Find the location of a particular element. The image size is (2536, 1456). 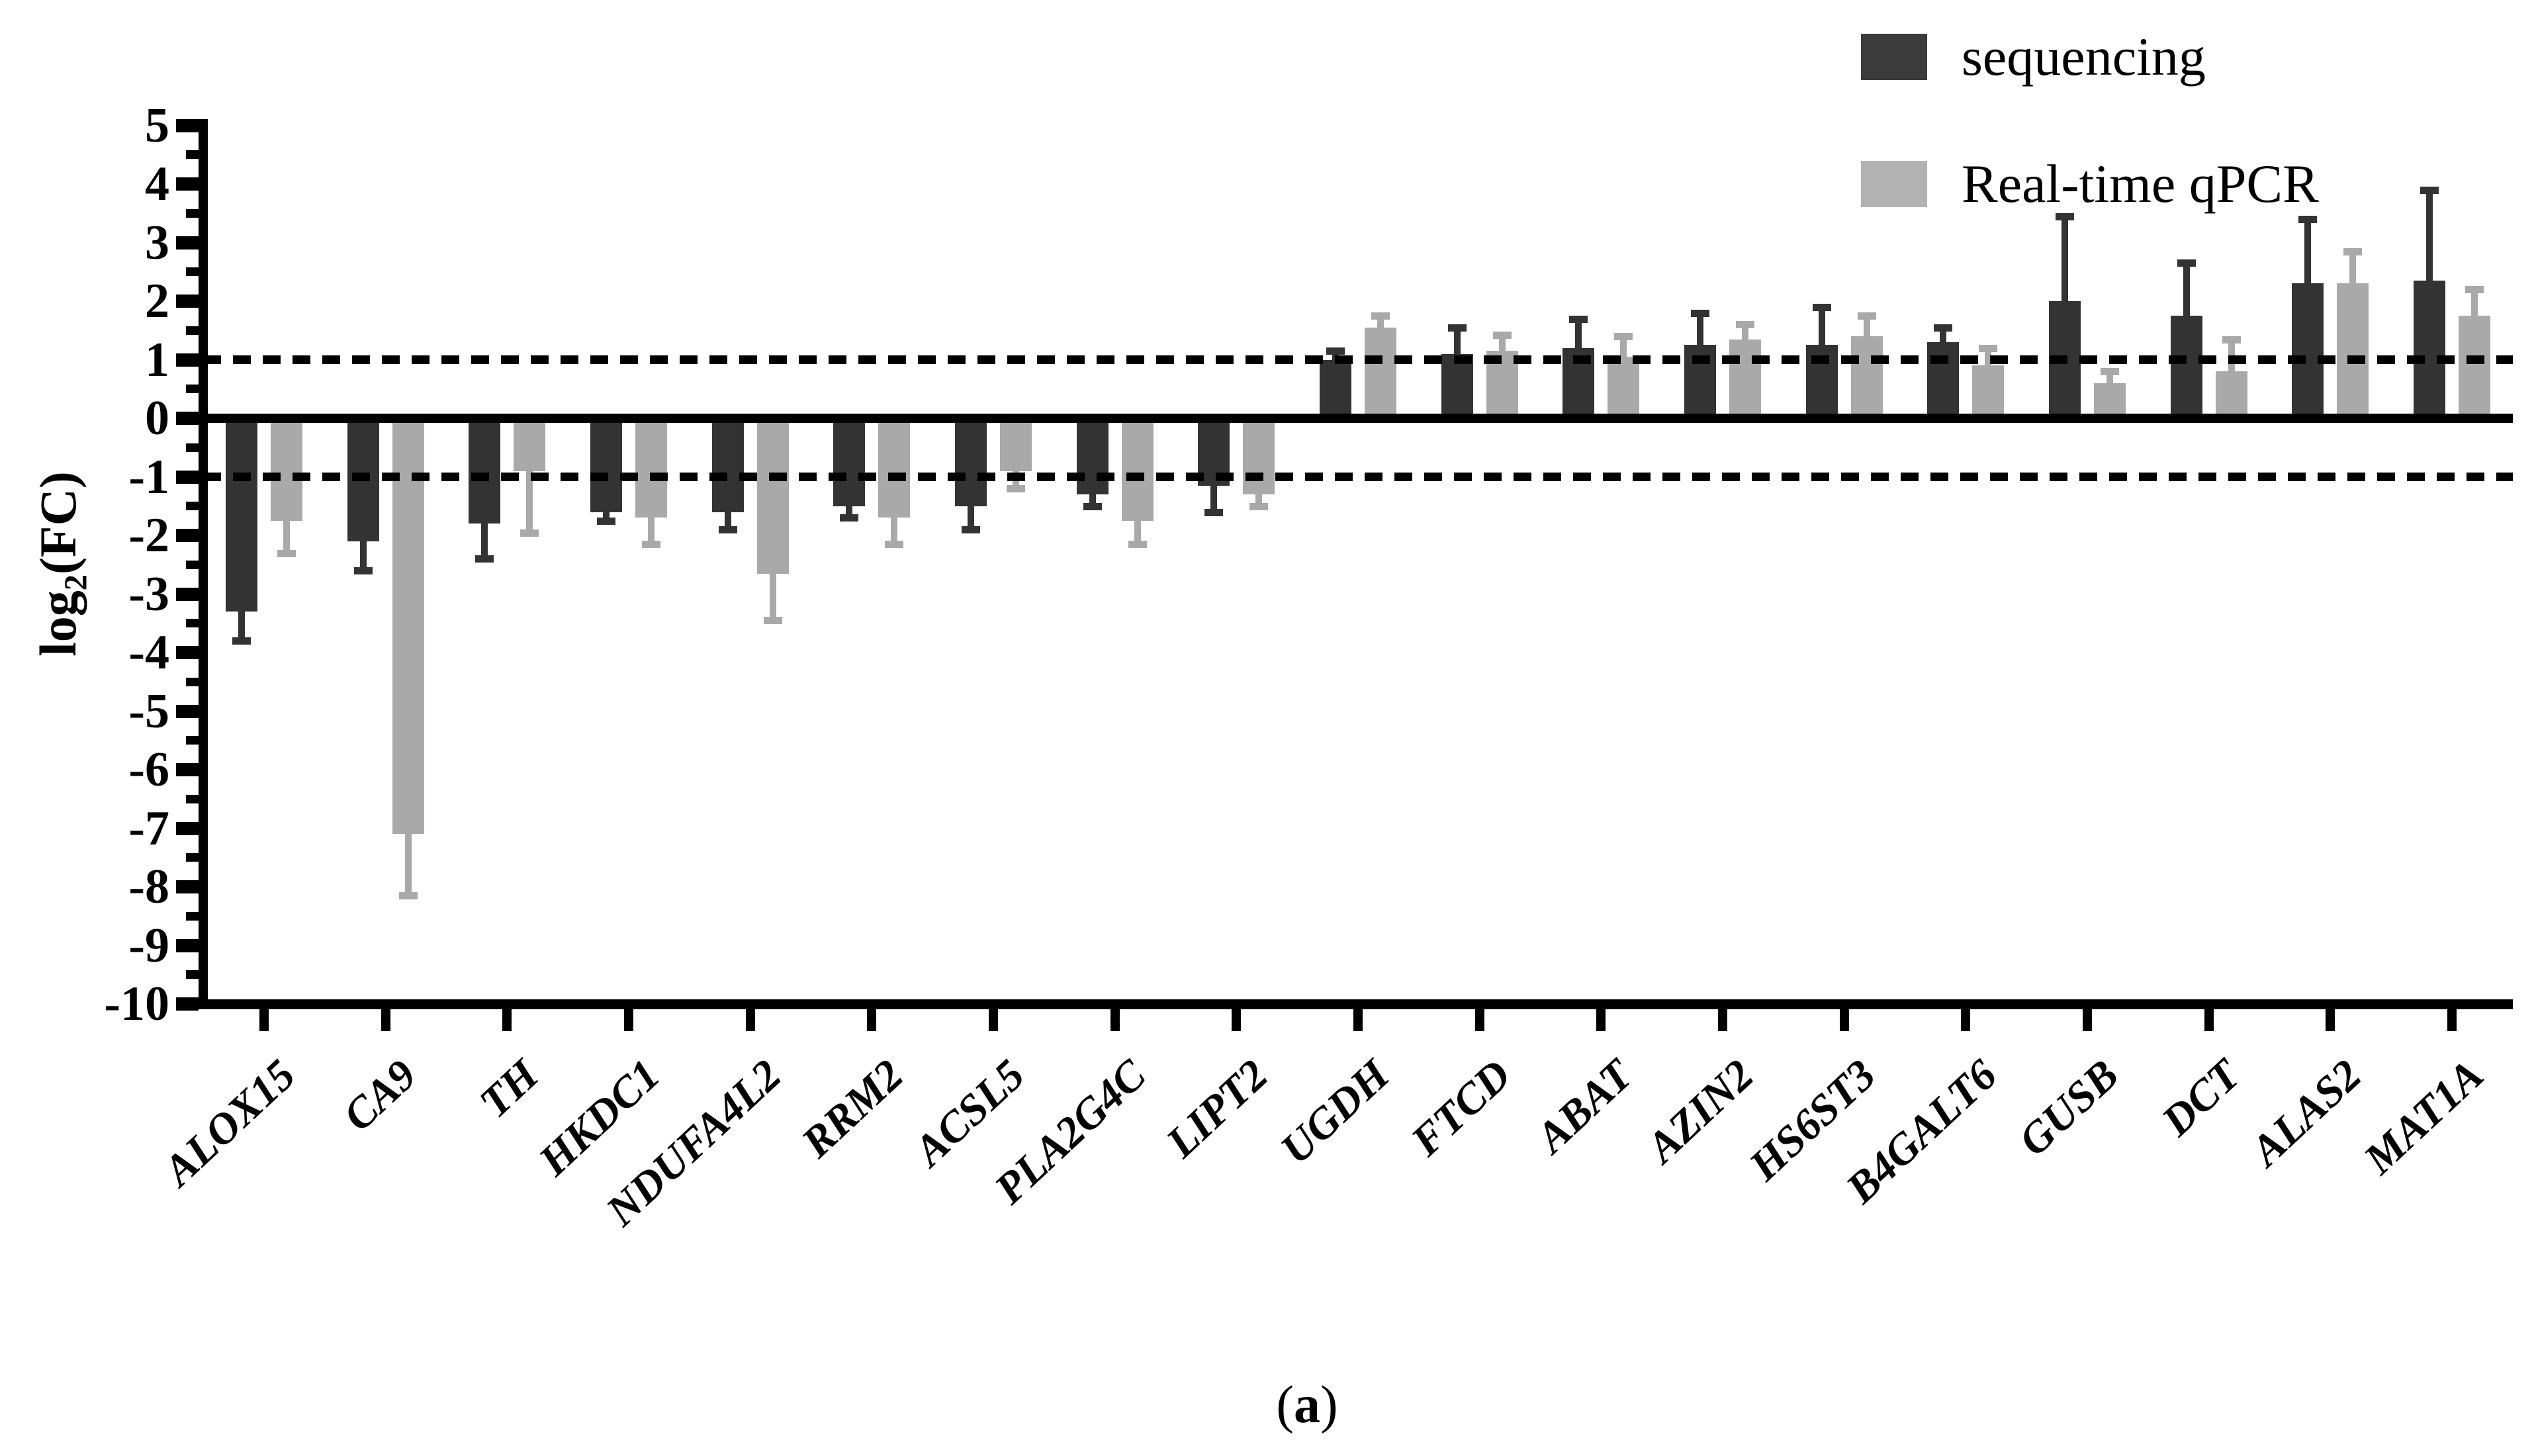

legend-label-sequencing: sequencing is located at coordinates (2084, 57).